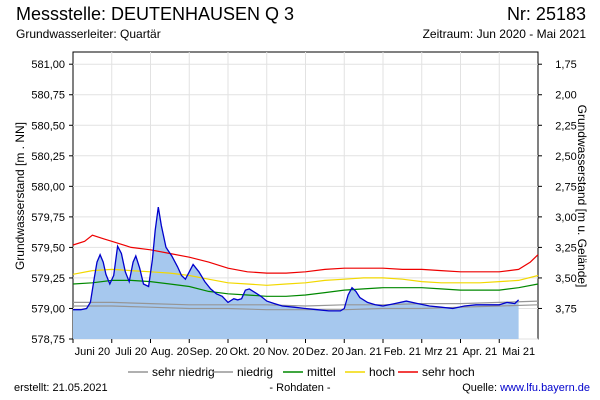 This screenshot has height=400, width=600. What do you see at coordinates (301, 372) in the screenshot?
I see `legend: sehr niedrig niedrig mittel hoch sehr hoch` at bounding box center [301, 372].